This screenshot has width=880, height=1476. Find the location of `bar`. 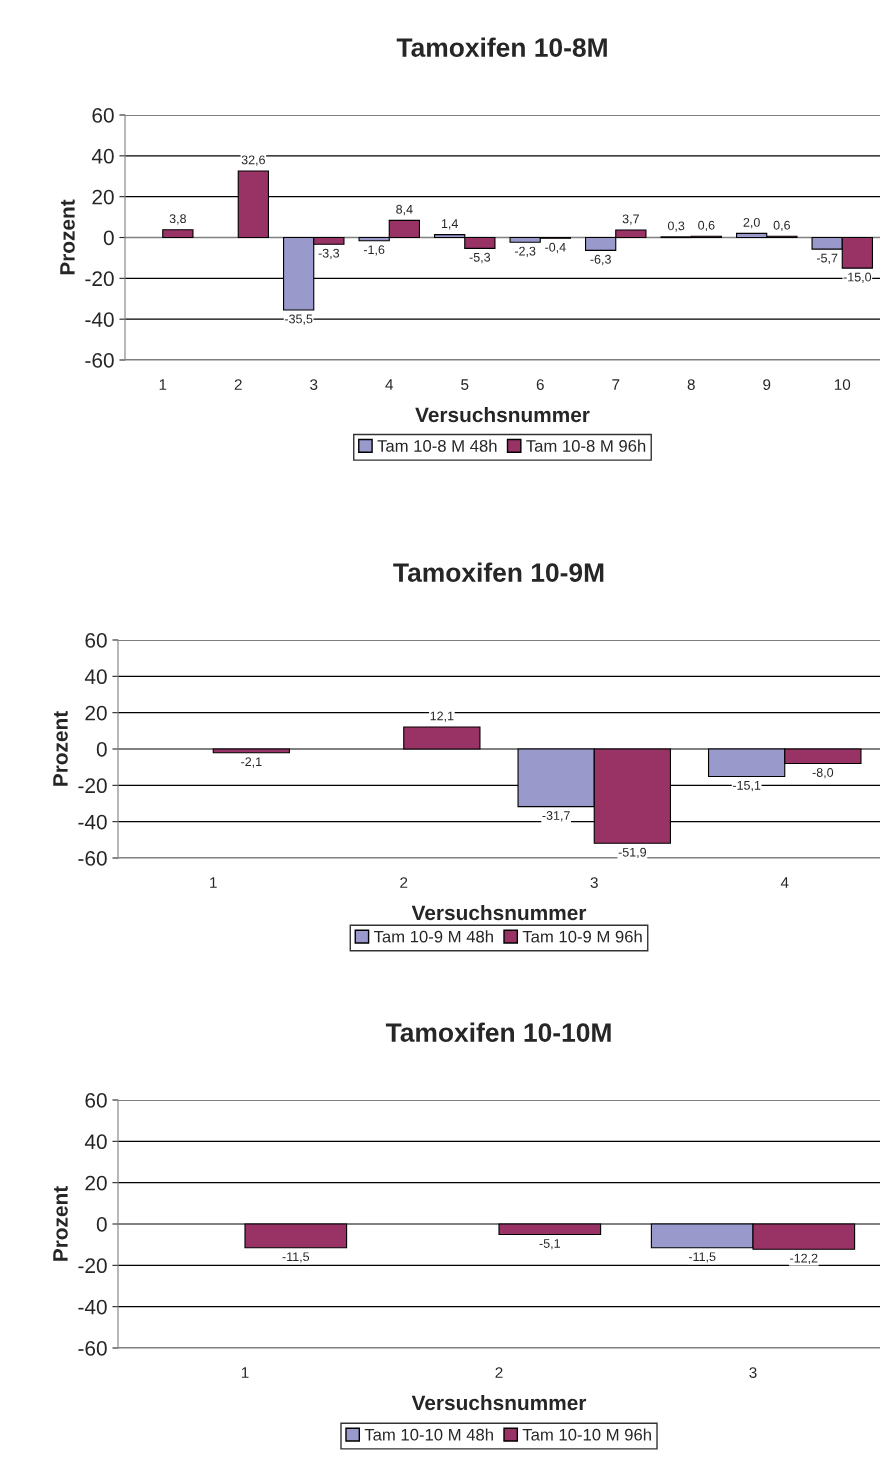

bar is located at coordinates (178, 234).